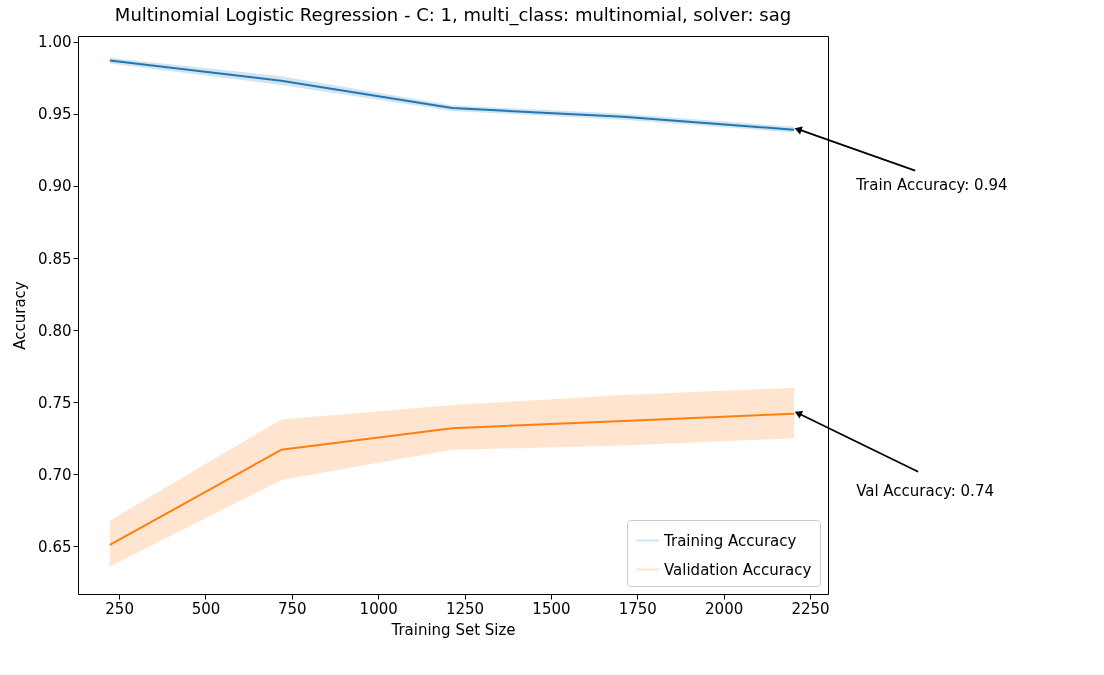  Describe the element at coordinates (810, 608) in the screenshot. I see `x-tick-label: 2250` at that location.